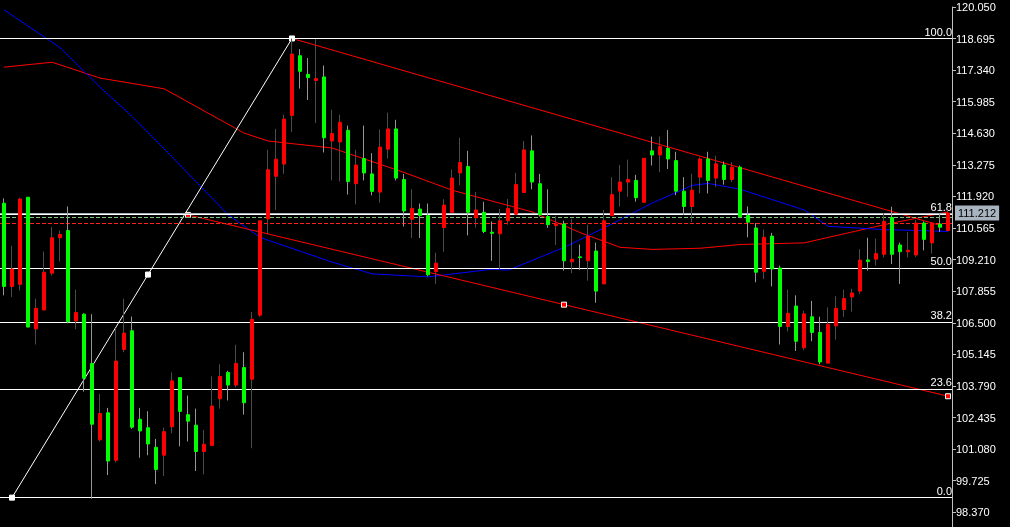 The height and width of the screenshot is (527, 1010). Describe the element at coordinates (976, 7) in the screenshot. I see `y-tick-label: 120.050` at that location.